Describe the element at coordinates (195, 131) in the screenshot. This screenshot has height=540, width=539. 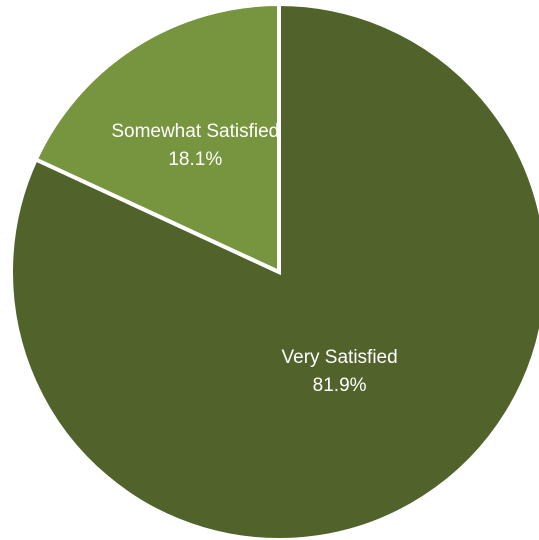
I see `slice-category-label: Somewhat Satisfied` at that location.